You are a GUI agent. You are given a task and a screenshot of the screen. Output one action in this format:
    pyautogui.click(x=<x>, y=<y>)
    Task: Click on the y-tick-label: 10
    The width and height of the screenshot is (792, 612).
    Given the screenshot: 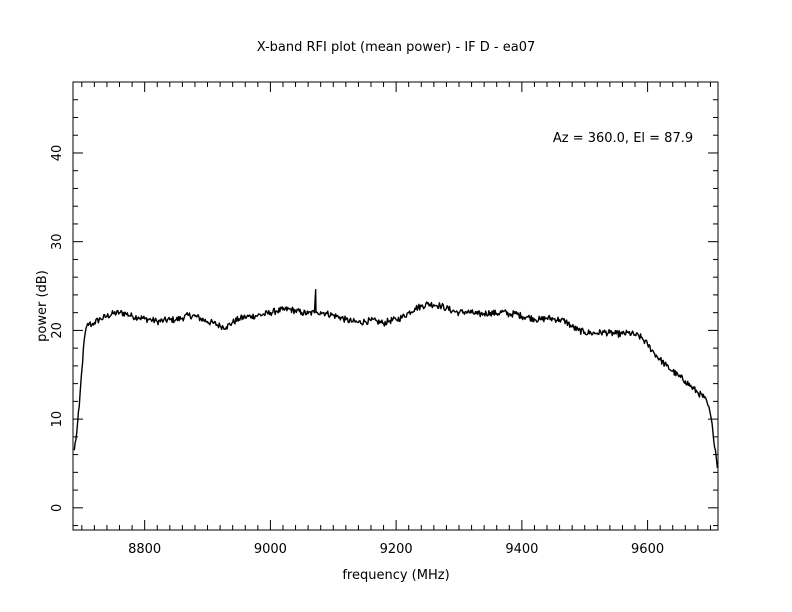 What is the action you would take?
    pyautogui.click(x=57, y=419)
    